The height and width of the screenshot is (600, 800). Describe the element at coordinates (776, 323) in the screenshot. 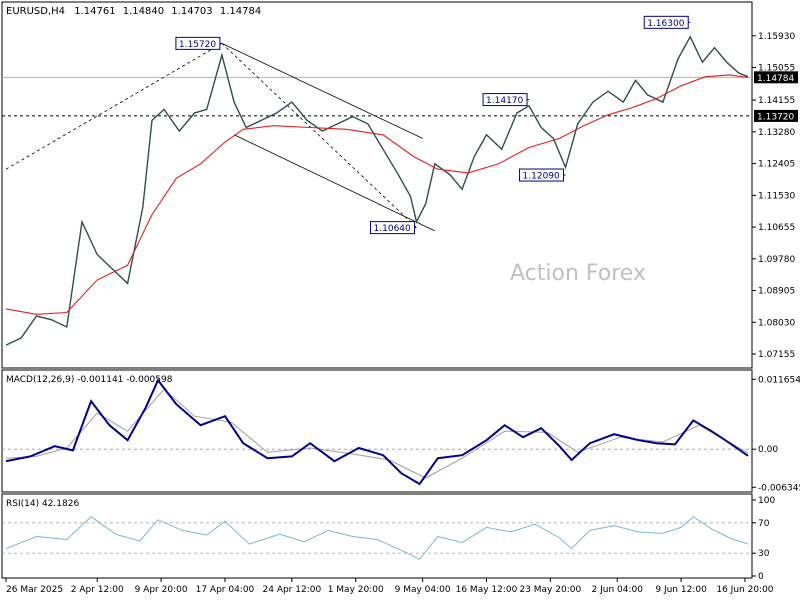

I see `price-tick-label: 1.08030` at that location.